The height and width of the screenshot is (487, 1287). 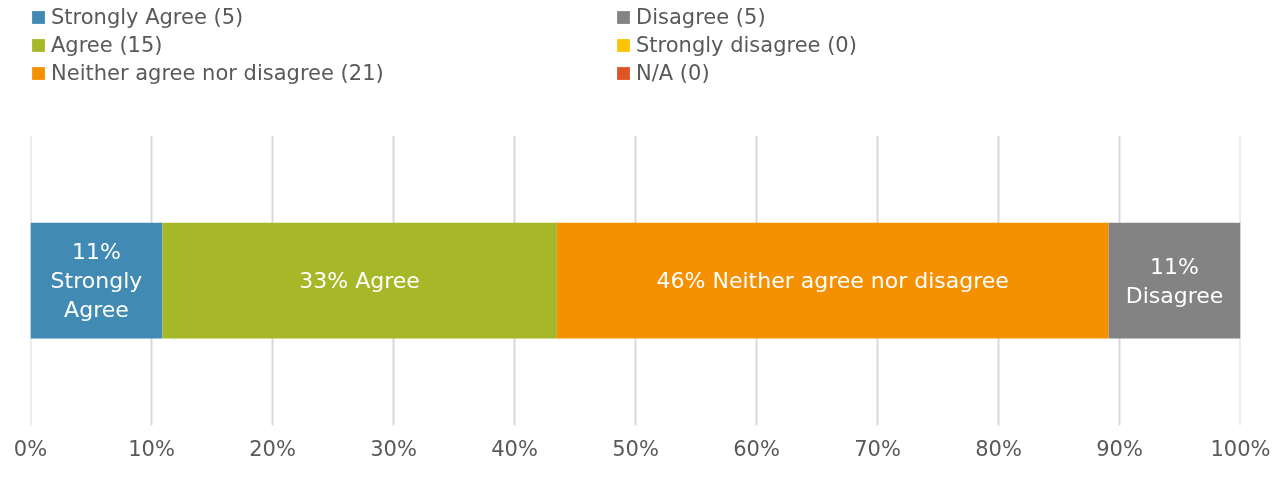 What do you see at coordinates (151, 448) in the screenshot?
I see `x-tick-label: 10%` at bounding box center [151, 448].